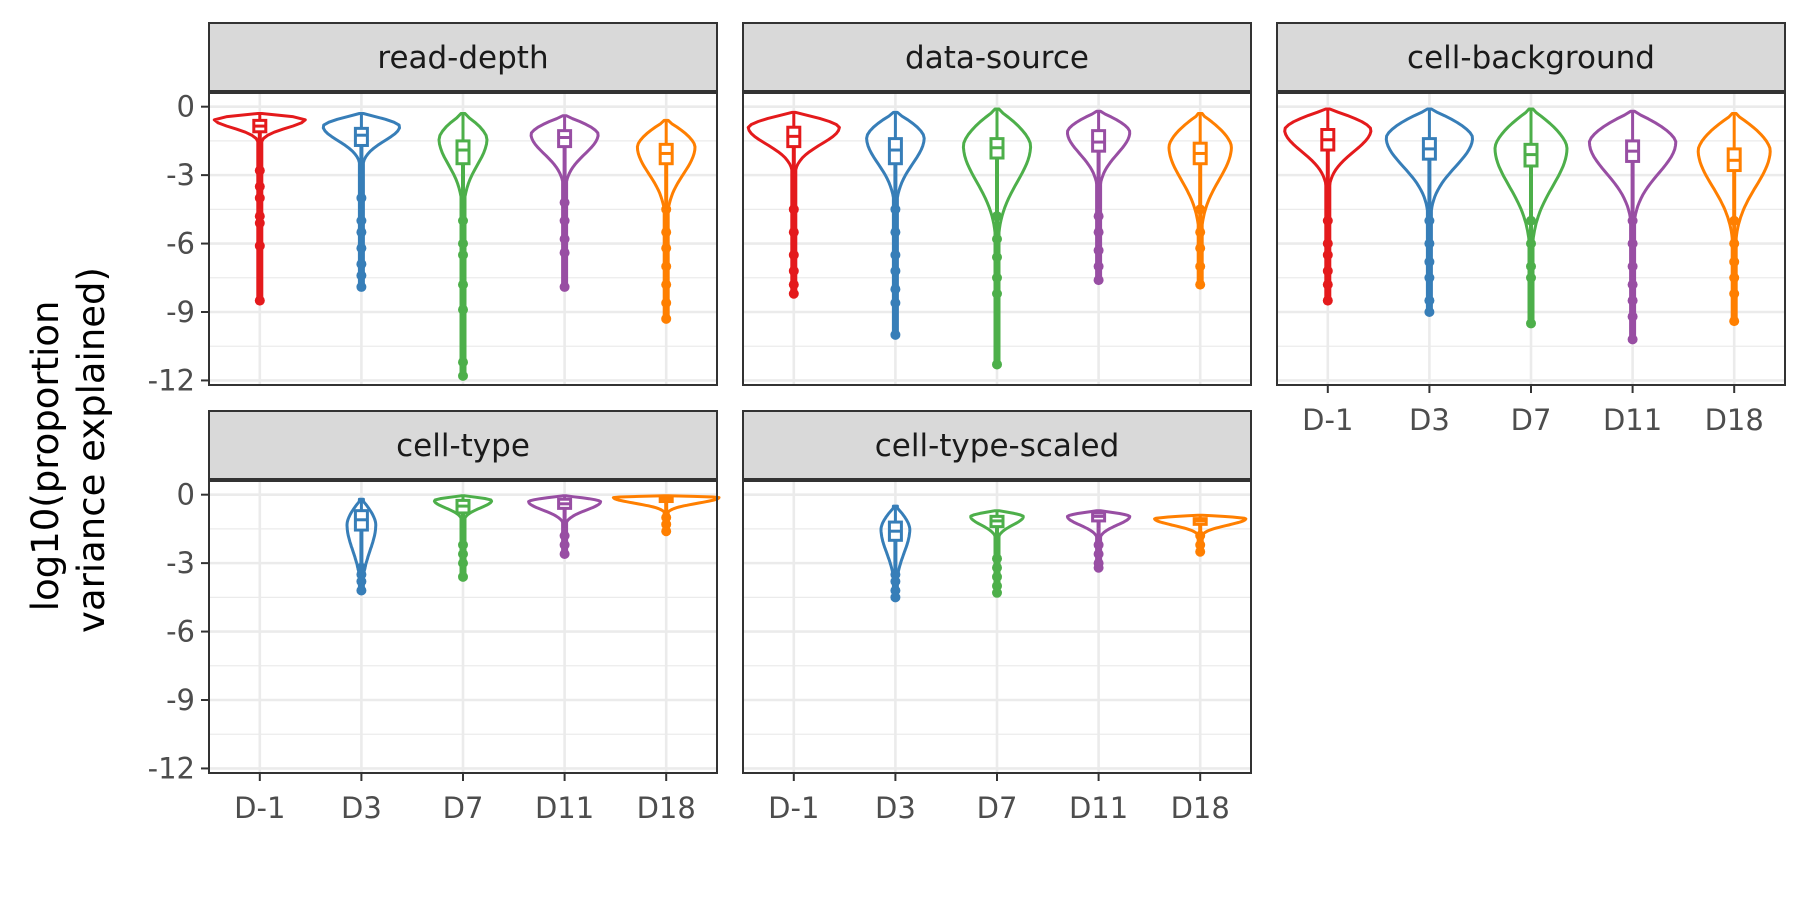 This screenshot has height=900, width=1800. Describe the element at coordinates (45, 456) in the screenshot. I see `y-axis-title-line-1: log10(proportion` at that location.